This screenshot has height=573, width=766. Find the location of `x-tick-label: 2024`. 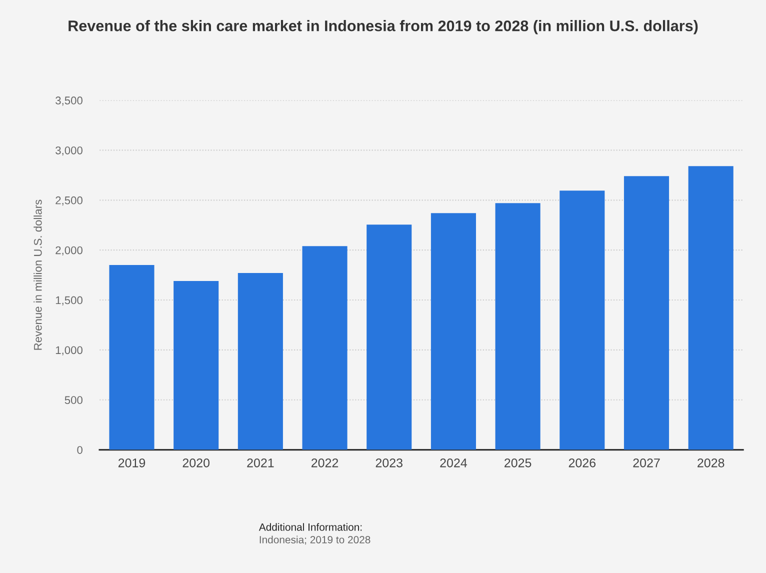

x-tick-label: 2024 is located at coordinates (454, 463).